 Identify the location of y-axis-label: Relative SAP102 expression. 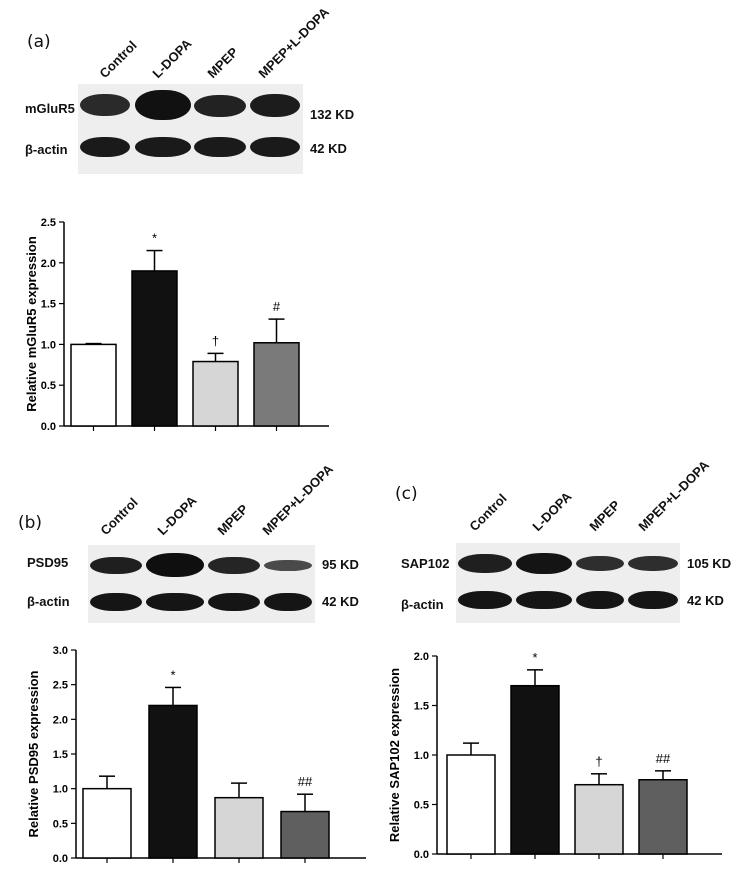
(394, 755).